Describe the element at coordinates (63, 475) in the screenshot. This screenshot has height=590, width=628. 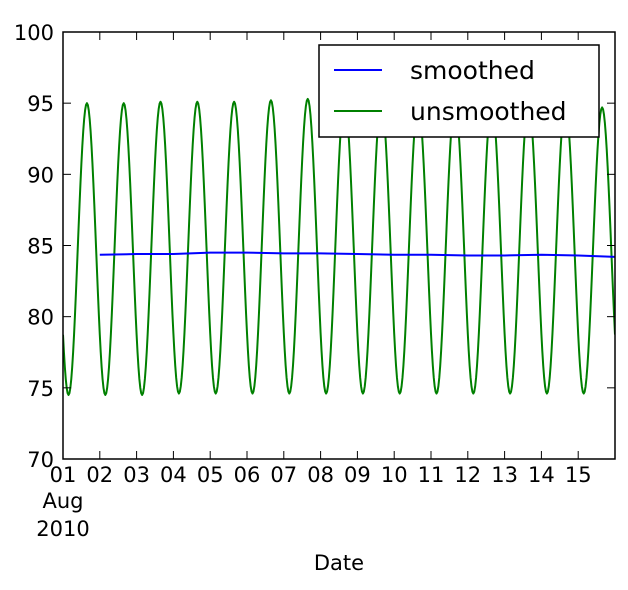
I see `x-tick-label: 01` at that location.